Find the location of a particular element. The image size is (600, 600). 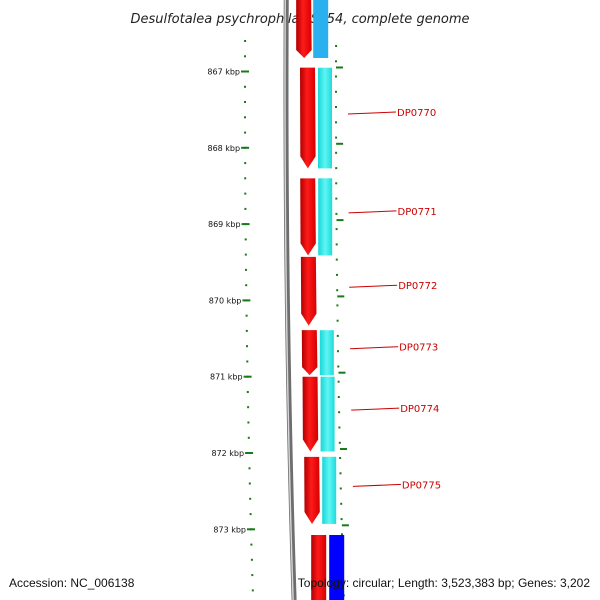

backbone-line is located at coordinates (290, 300).